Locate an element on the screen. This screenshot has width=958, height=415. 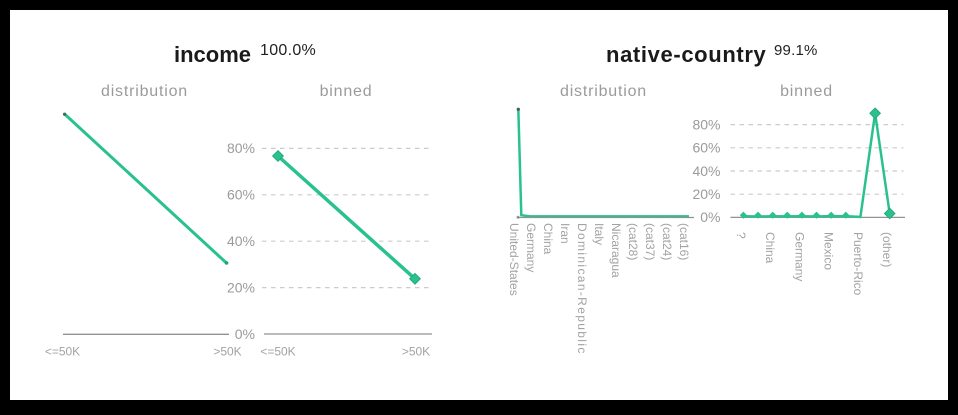
svg-text: native-country is located at coordinates (686, 54).